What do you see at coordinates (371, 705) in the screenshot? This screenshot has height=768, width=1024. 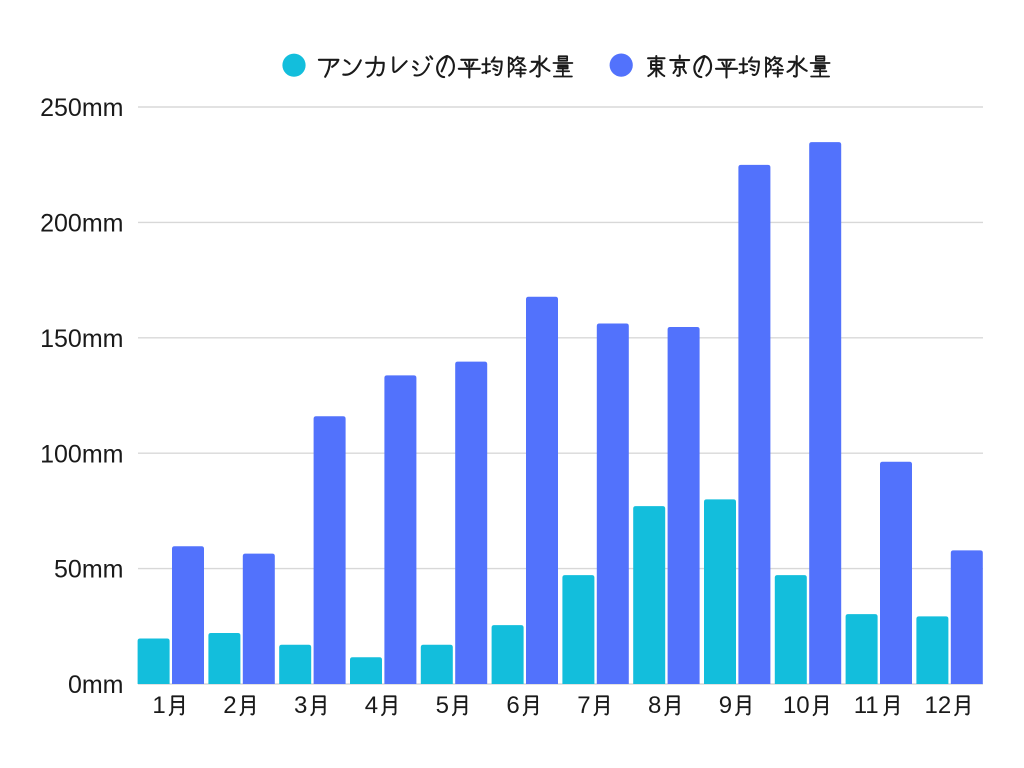 I see `svg-text: 4` at bounding box center [371, 705].